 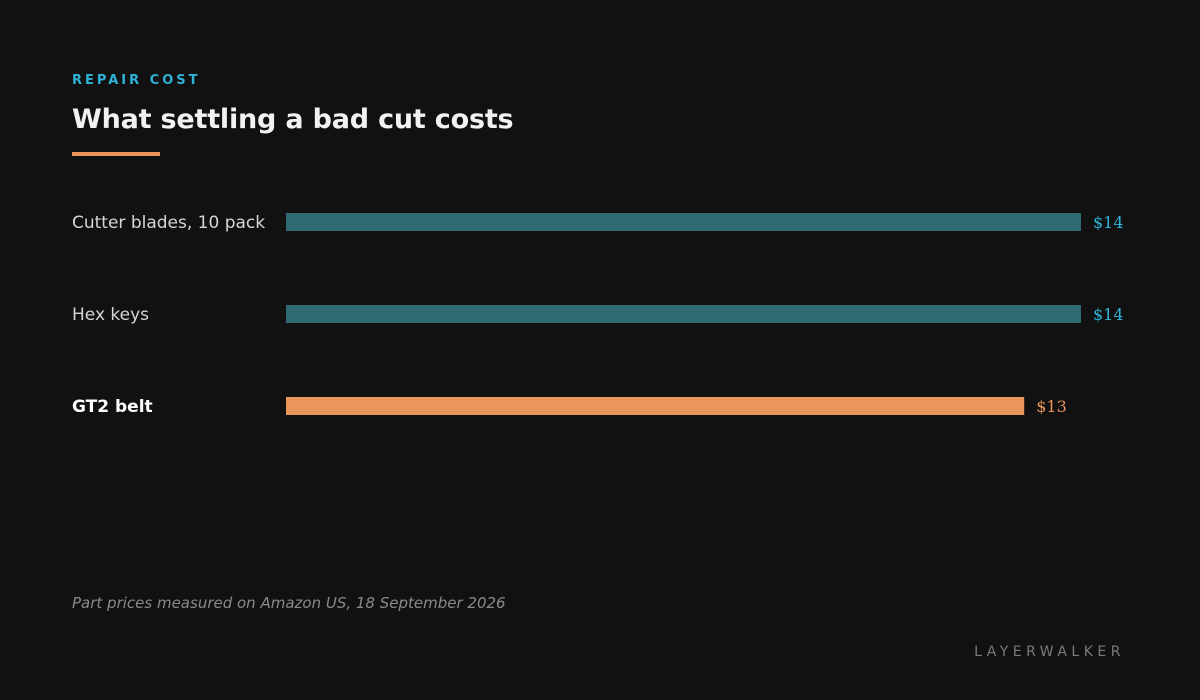 I want to click on bar-value-gt2-belt: $13, so click(x=1051, y=406).